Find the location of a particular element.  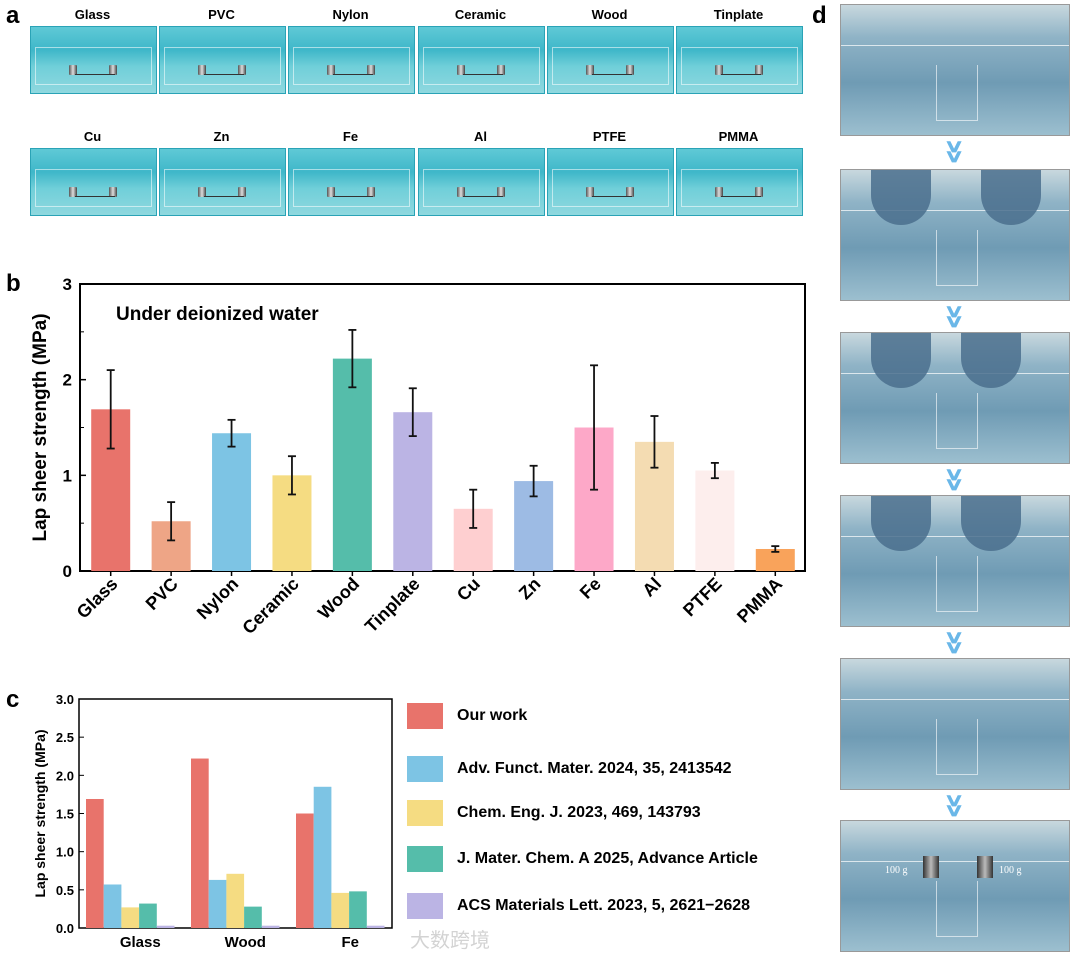

y-tick-label: 3.0 is located at coordinates (65, 699).